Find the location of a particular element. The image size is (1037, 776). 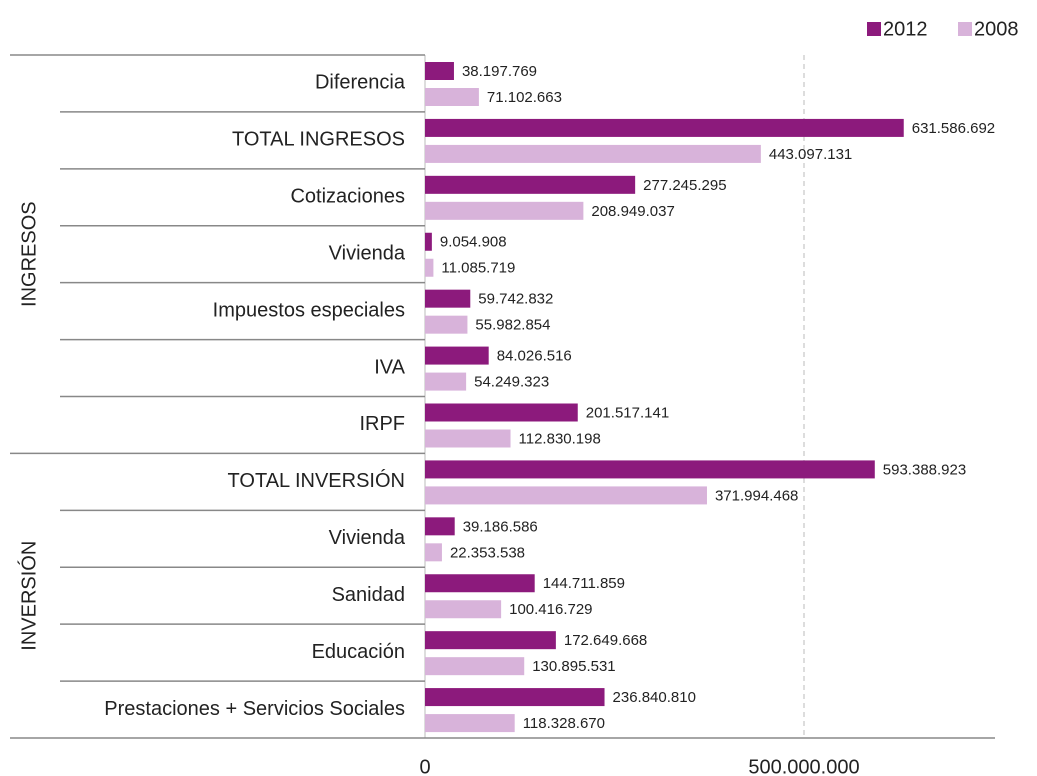

x-tick-label: 500.000.000 is located at coordinates (803, 766).